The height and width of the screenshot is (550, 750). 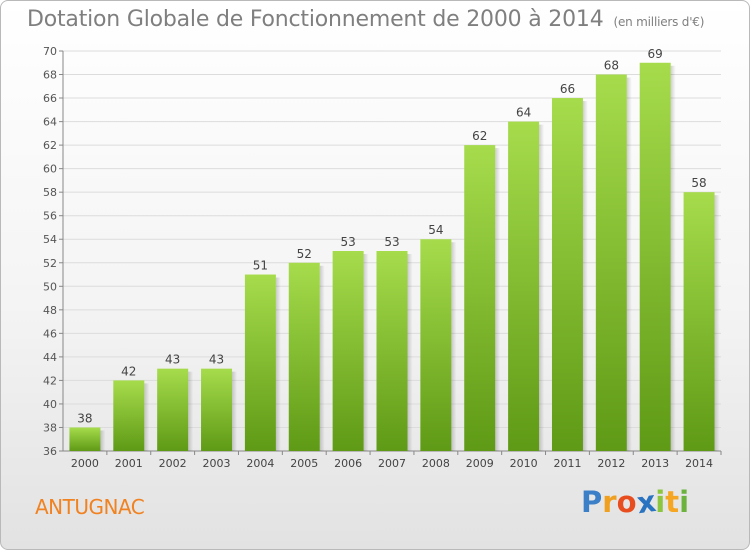 I want to click on logo-letter: o, so click(x=626, y=502).